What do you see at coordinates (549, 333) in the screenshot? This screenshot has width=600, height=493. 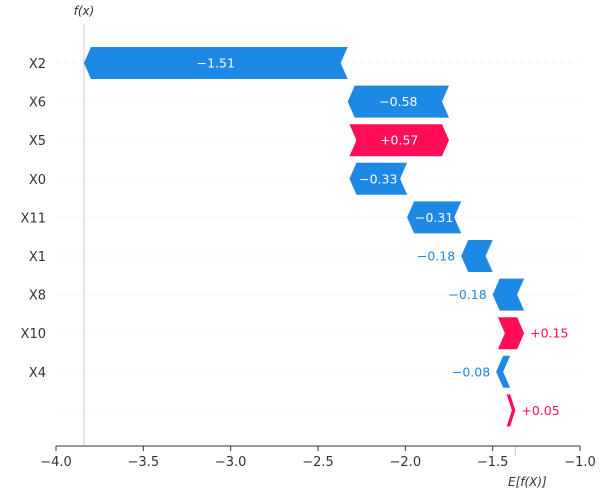 I see `bar-value-label: +0.15` at bounding box center [549, 333].